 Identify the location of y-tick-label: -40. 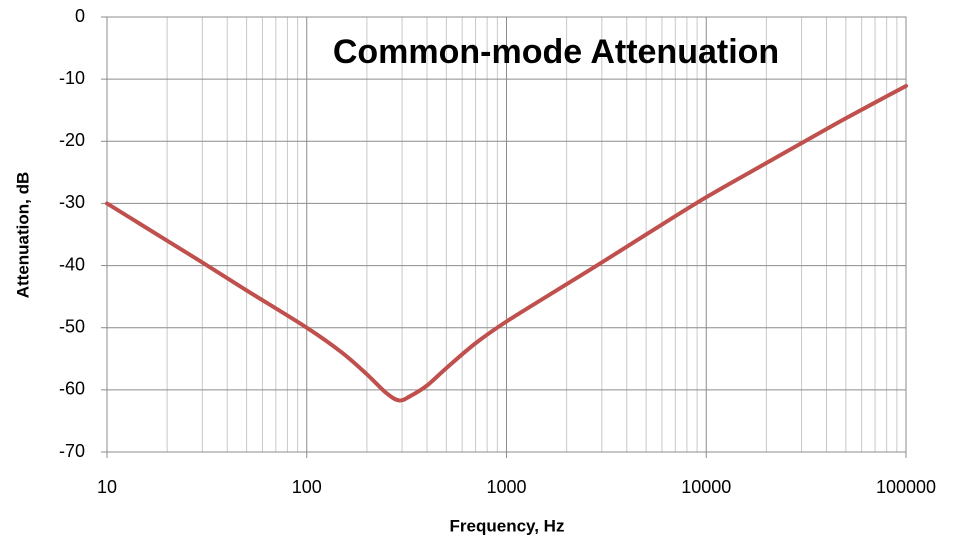
(72, 264).